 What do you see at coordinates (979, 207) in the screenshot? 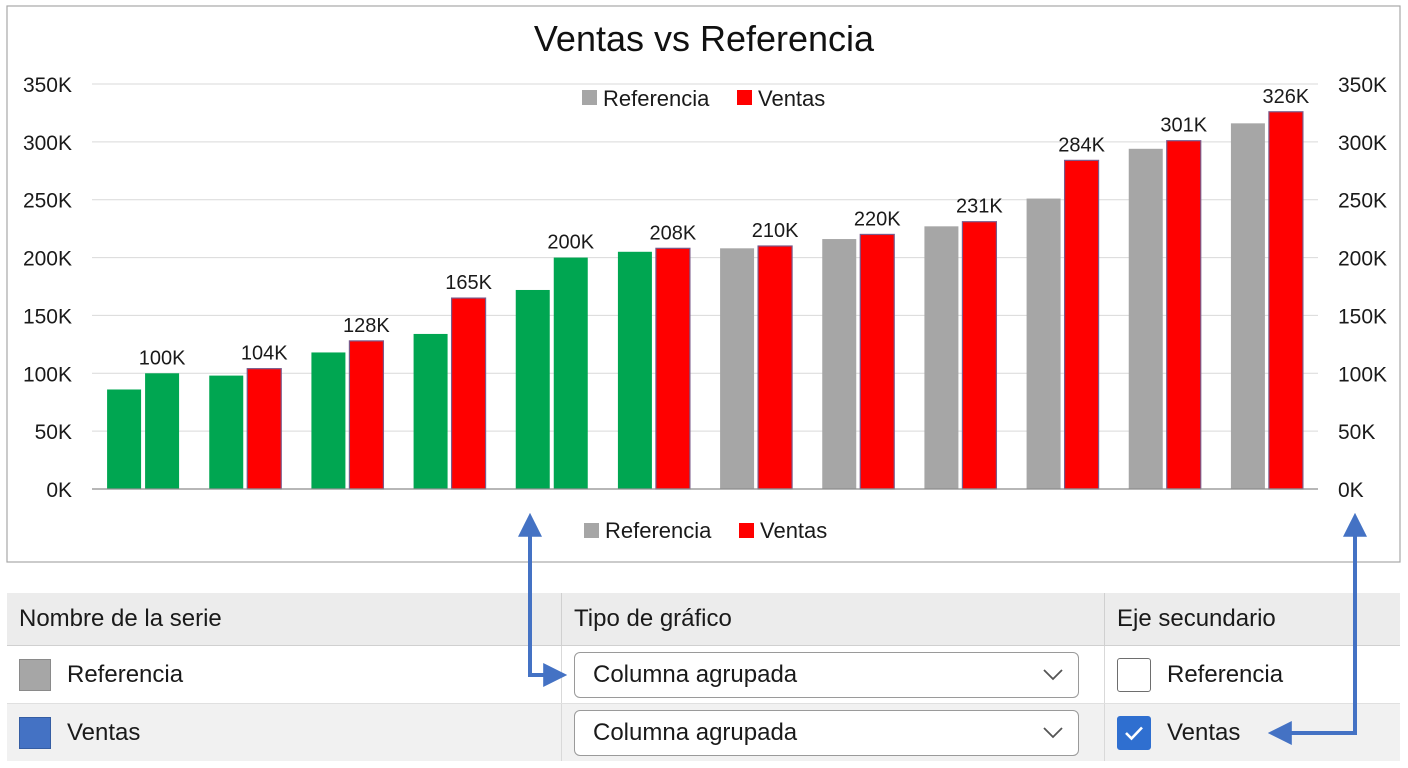
I see `data-label: 231K` at bounding box center [979, 207].